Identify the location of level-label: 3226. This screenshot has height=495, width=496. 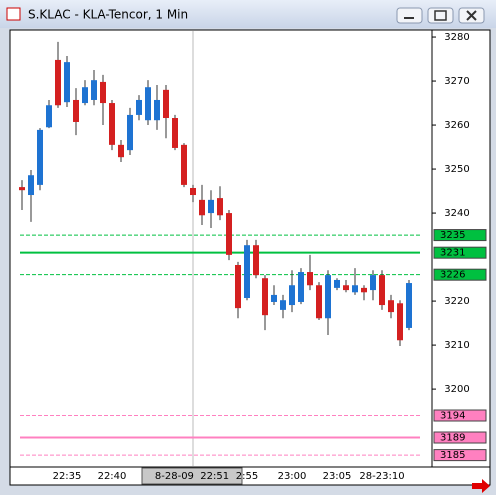
(452, 275).